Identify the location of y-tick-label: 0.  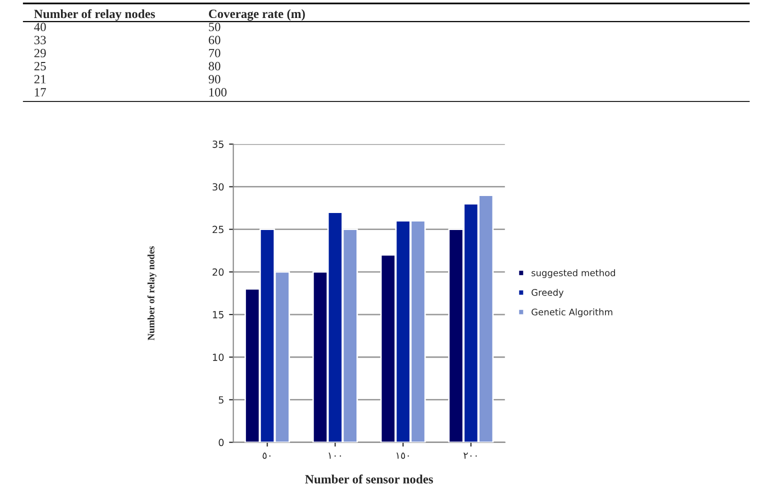
(221, 442).